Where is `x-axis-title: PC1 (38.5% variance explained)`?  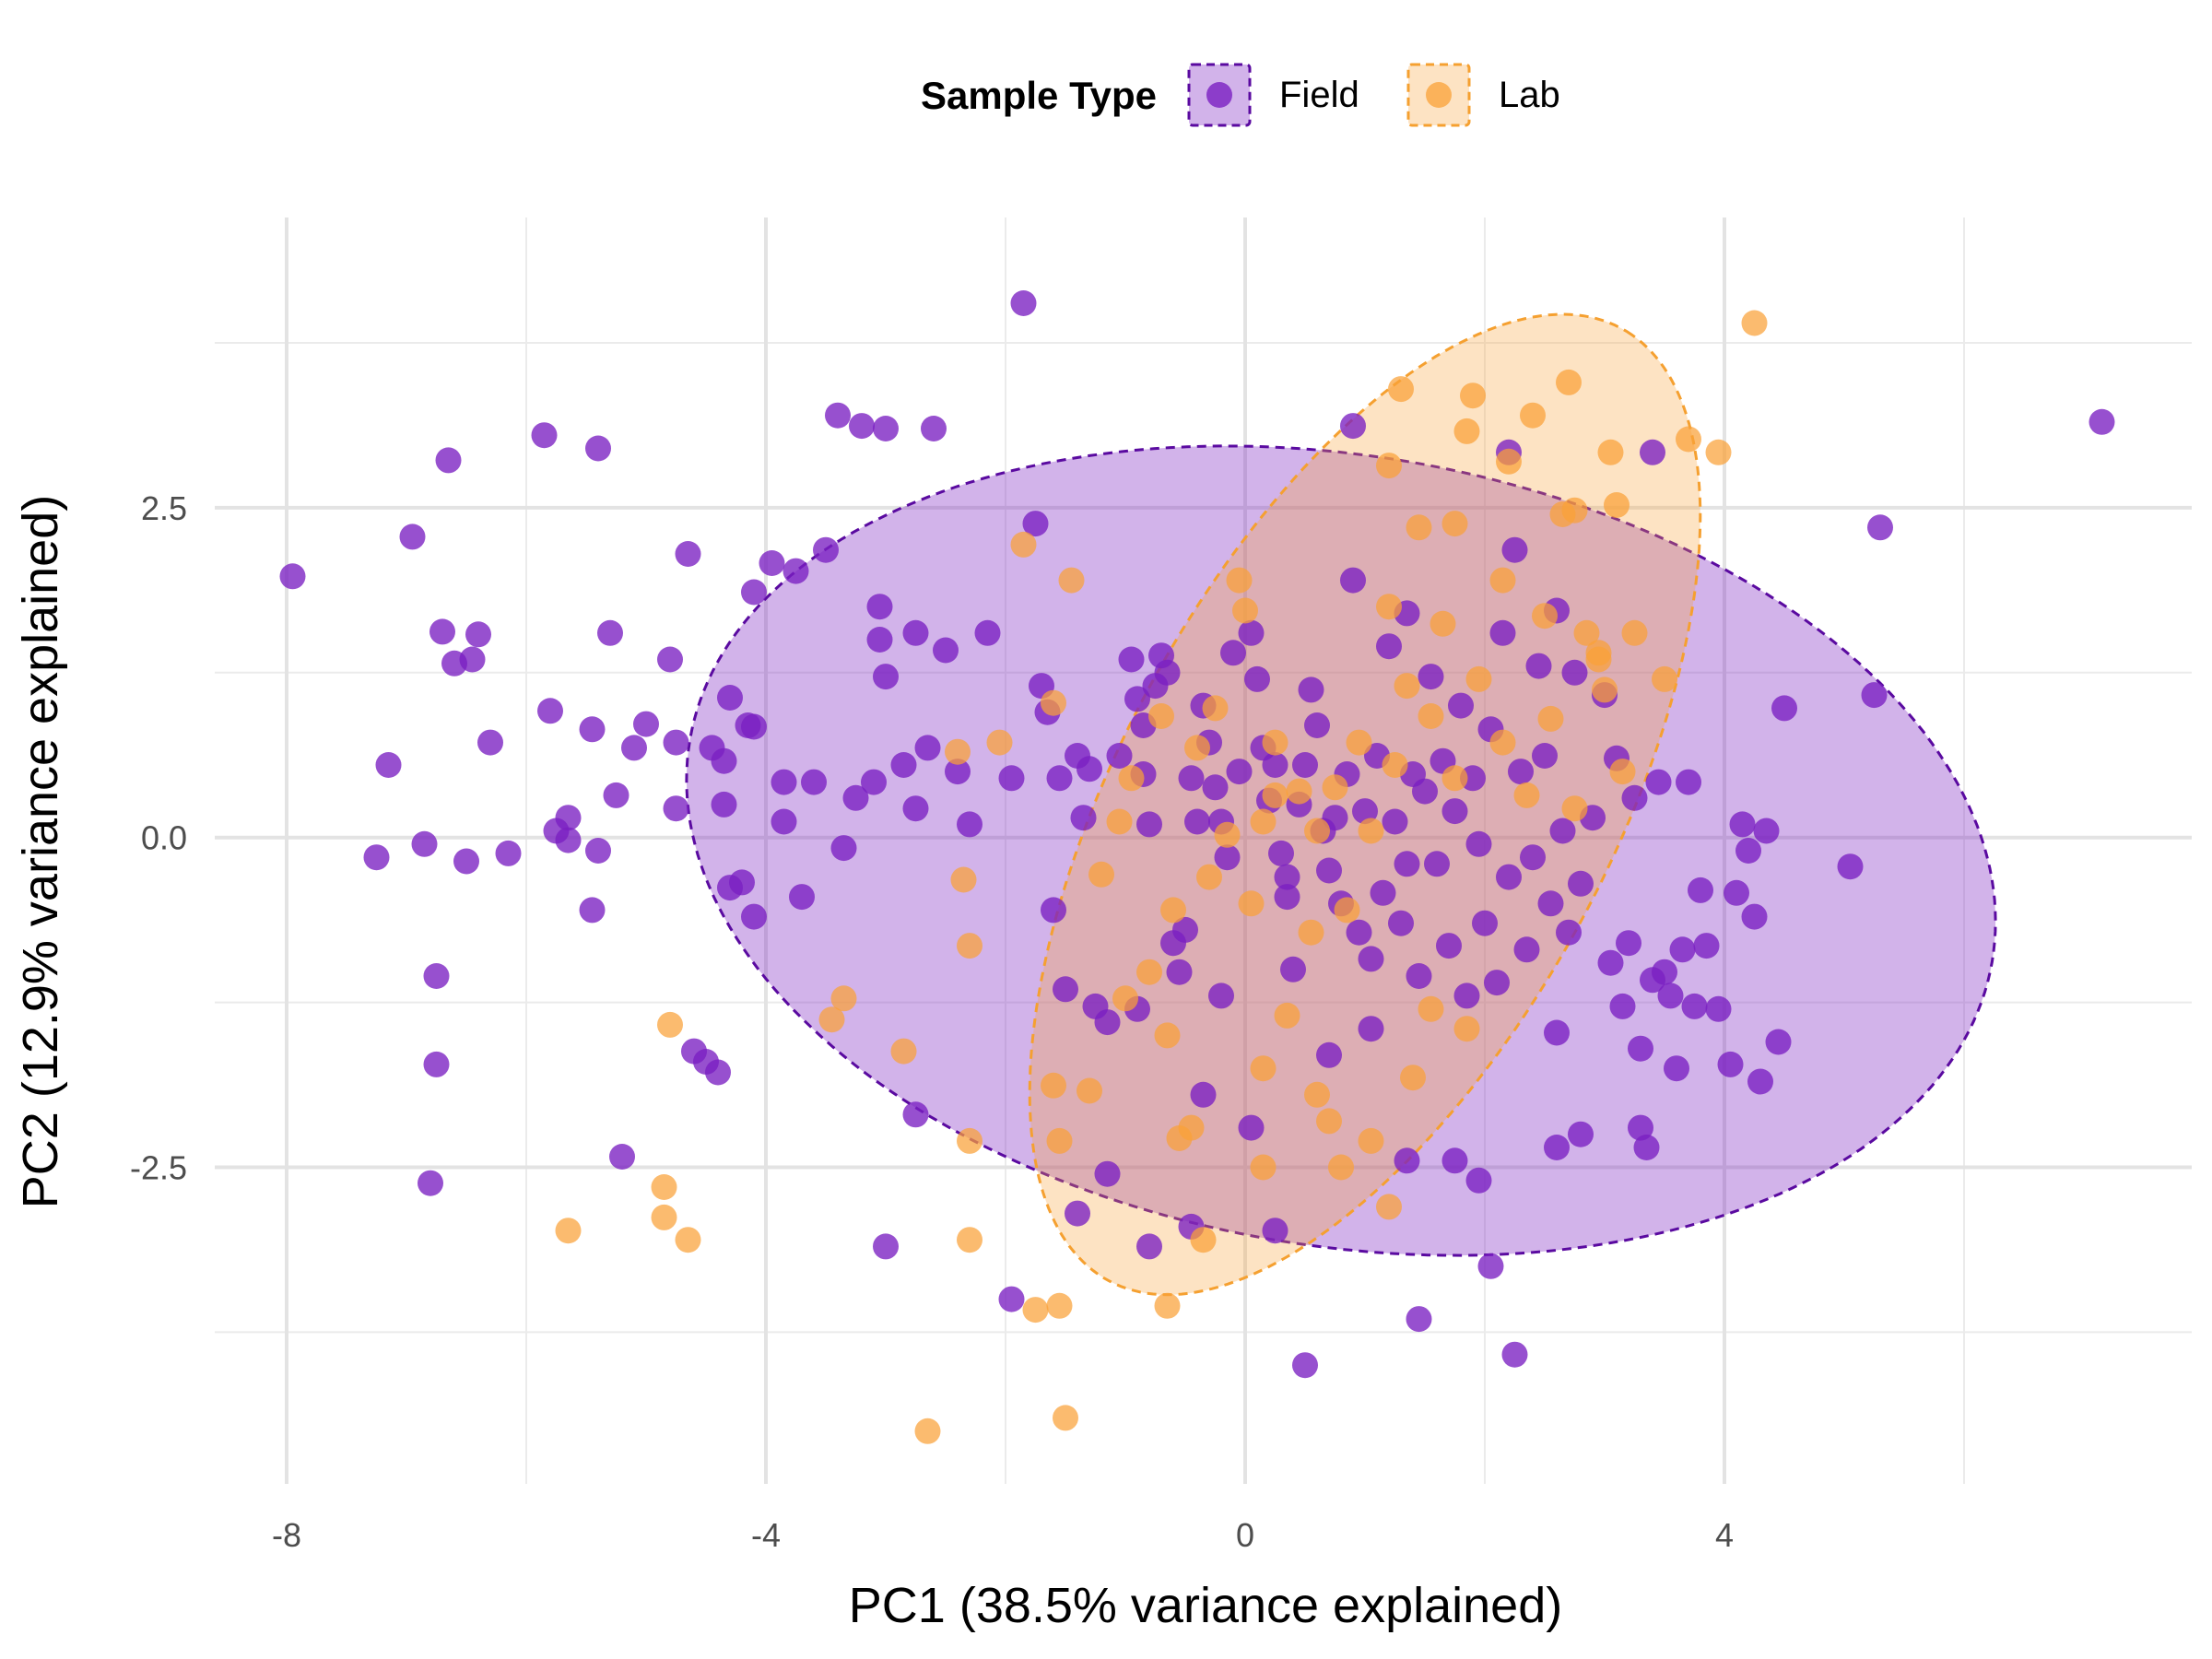
x-axis-title: PC1 (38.5% variance explained) is located at coordinates (1205, 1605).